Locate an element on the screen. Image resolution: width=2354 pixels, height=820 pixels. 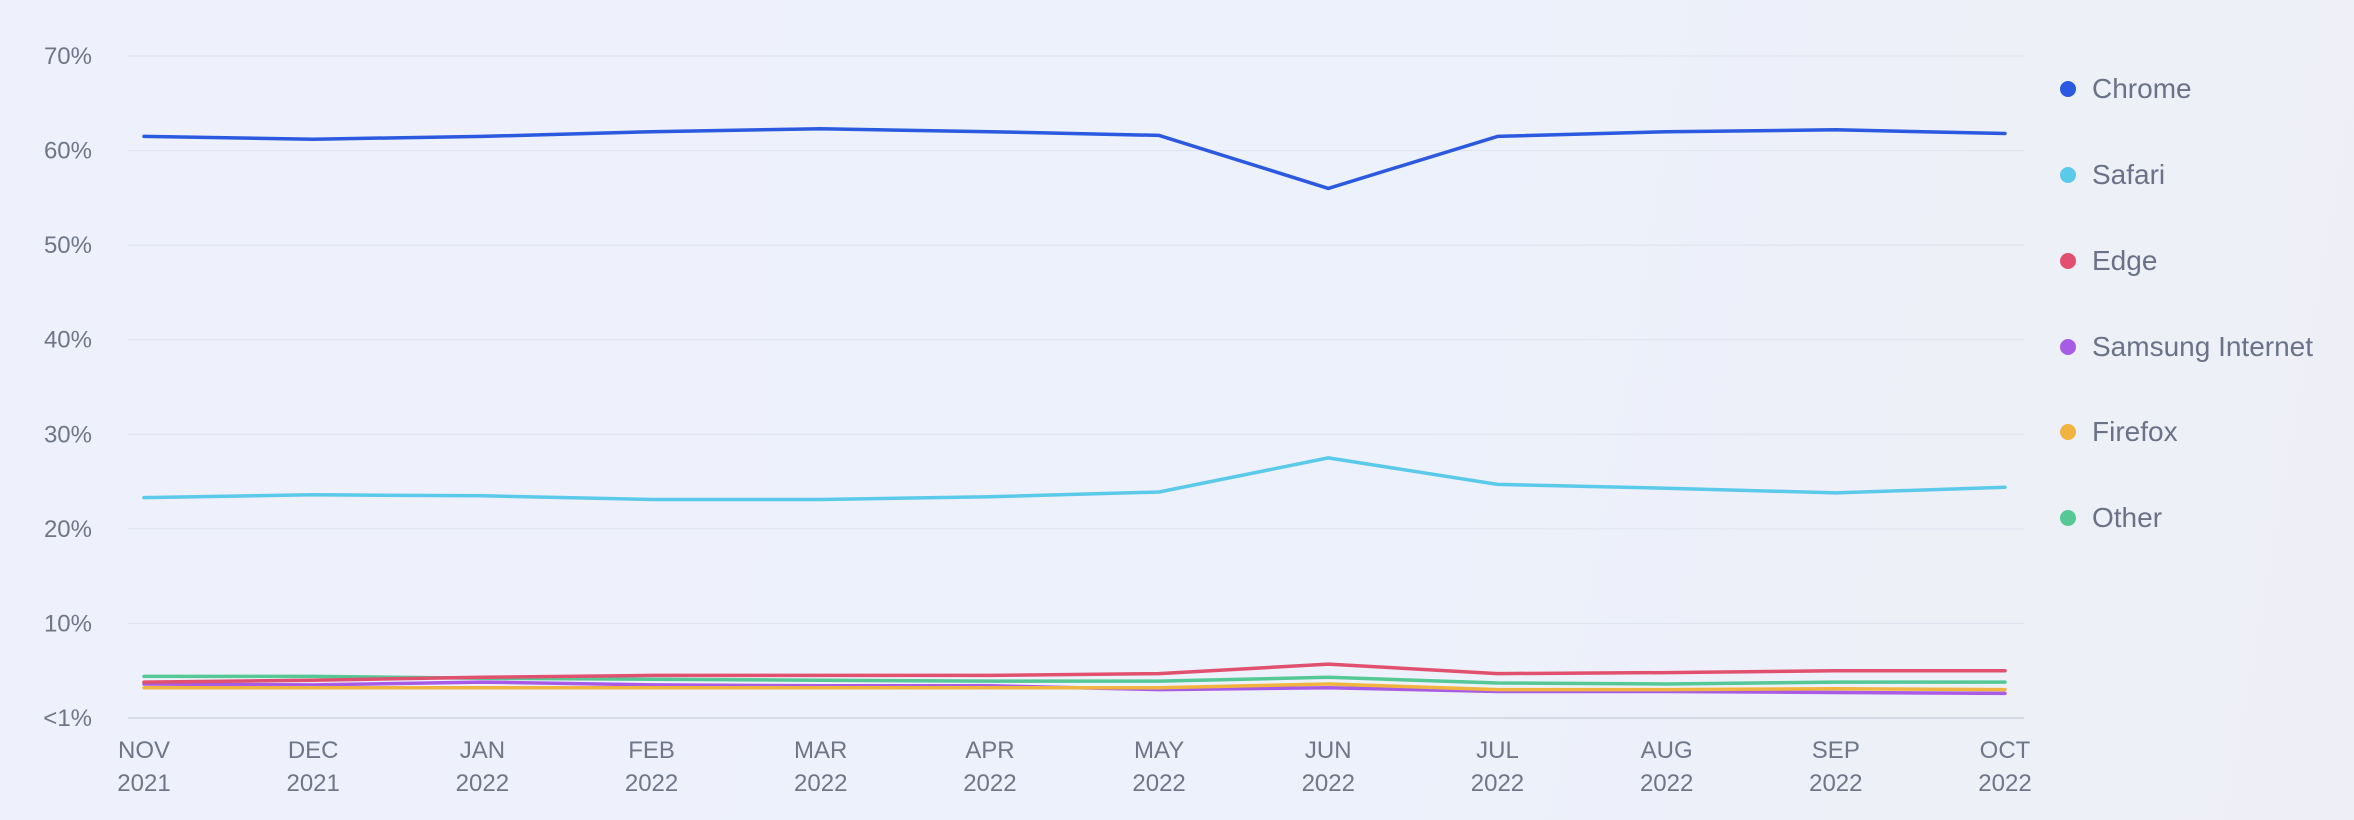
y-tick-label: 70% is located at coordinates (68, 56).